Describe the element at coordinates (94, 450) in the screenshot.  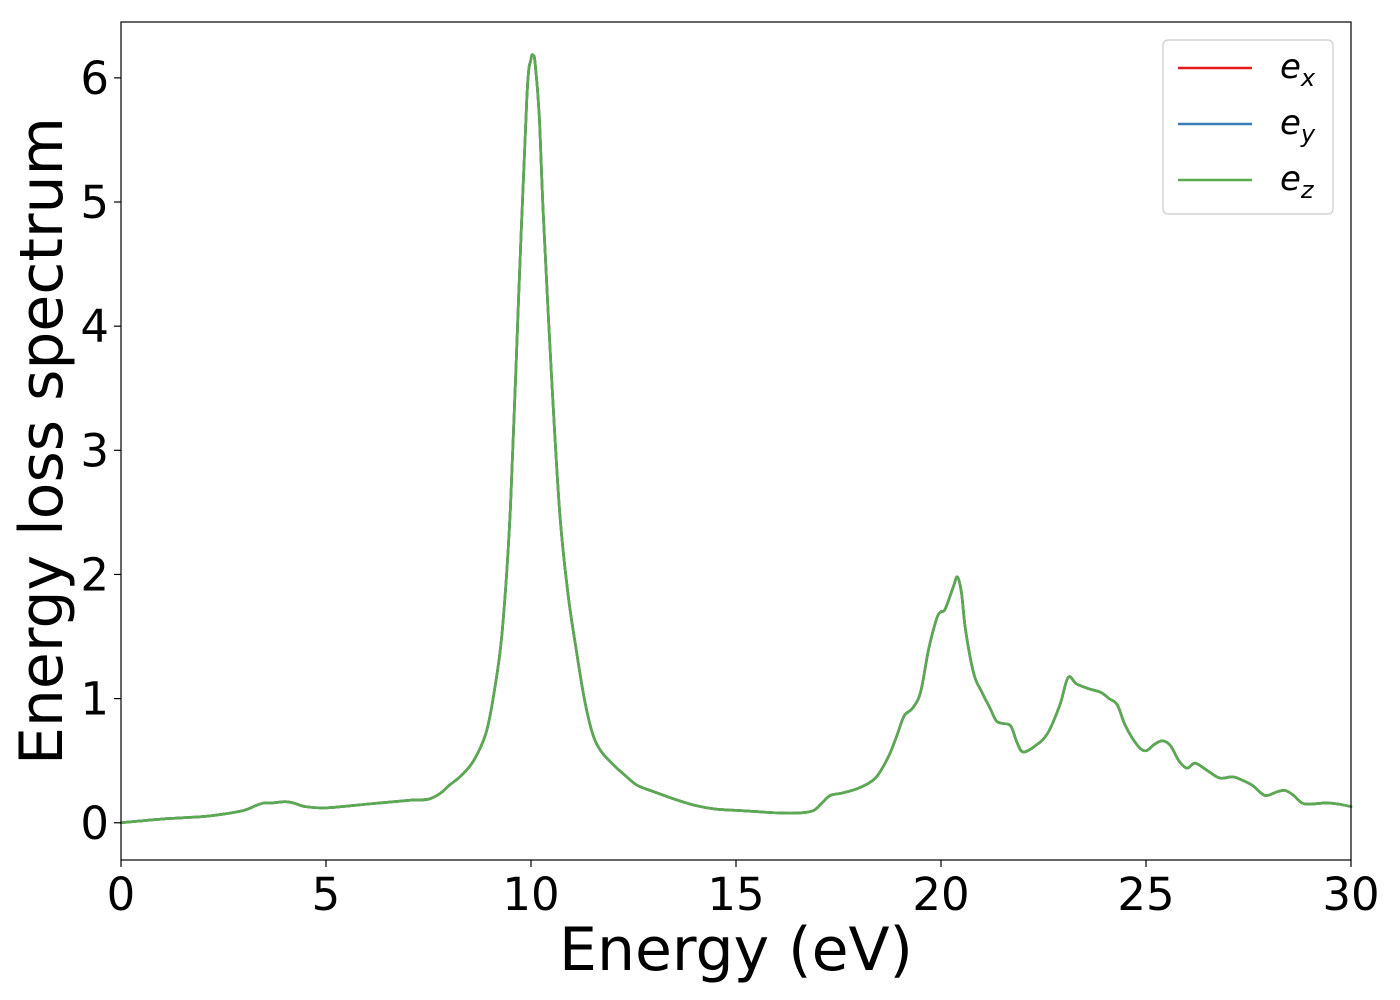
I see `y-tick-label: 3` at that location.